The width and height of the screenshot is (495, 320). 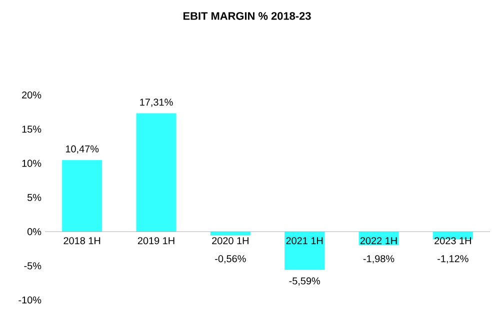 What do you see at coordinates (453, 259) in the screenshot?
I see `data-label: -1,12%` at bounding box center [453, 259].